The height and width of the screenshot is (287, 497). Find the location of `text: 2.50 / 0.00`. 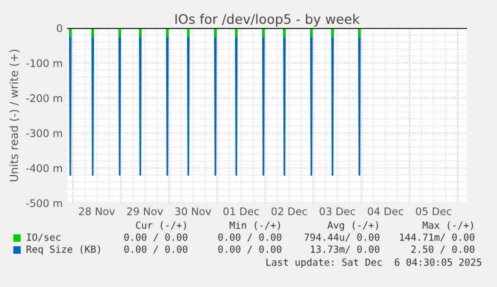

text: 2.50 / 0.00 is located at coordinates (442, 249).